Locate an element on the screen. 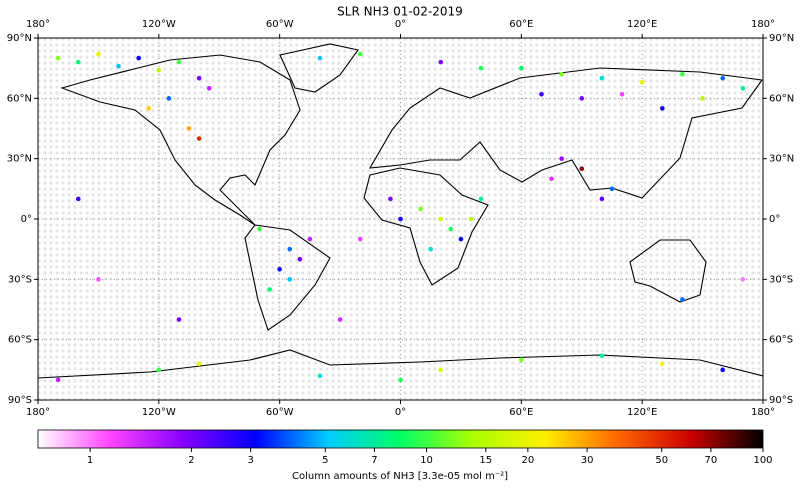 The height and width of the screenshot is (488, 800). x-tick-label: 60°E is located at coordinates (521, 24).